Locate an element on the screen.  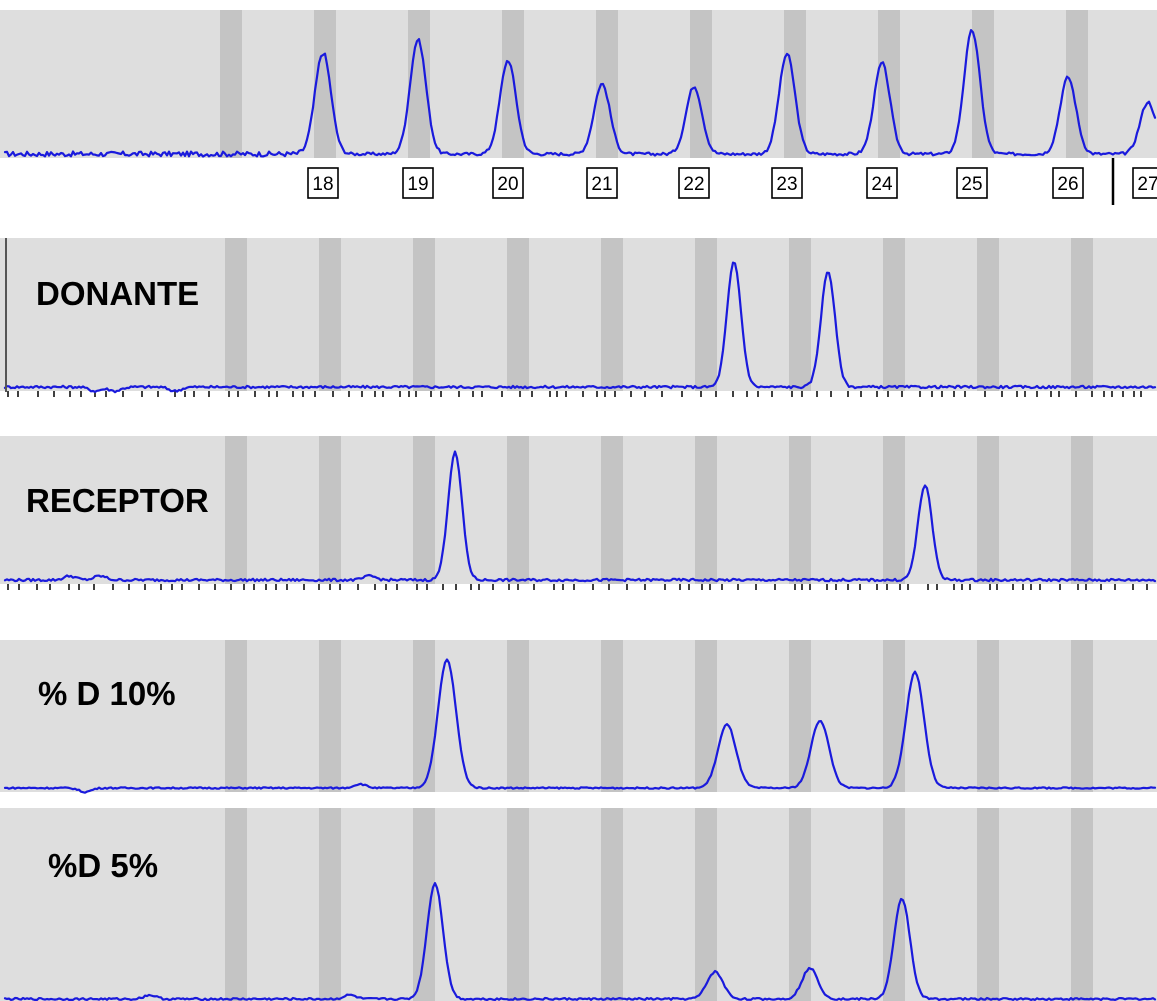
allele-label-row: 18 19 20 21 22 23 24 25 26 27 is located at coordinates (578, 182).